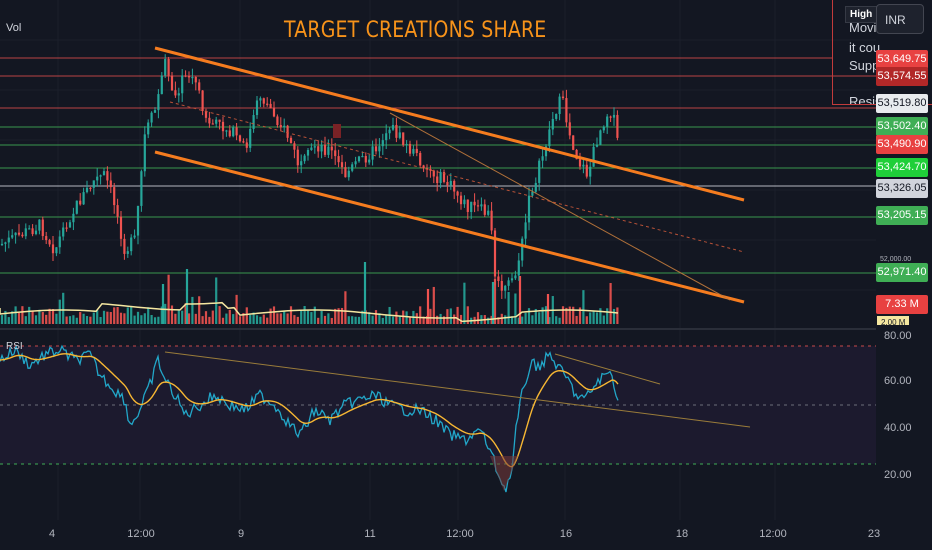 The height and width of the screenshot is (550, 932). Describe the element at coordinates (566, 534) in the screenshot. I see `time-tick: 16` at that location.